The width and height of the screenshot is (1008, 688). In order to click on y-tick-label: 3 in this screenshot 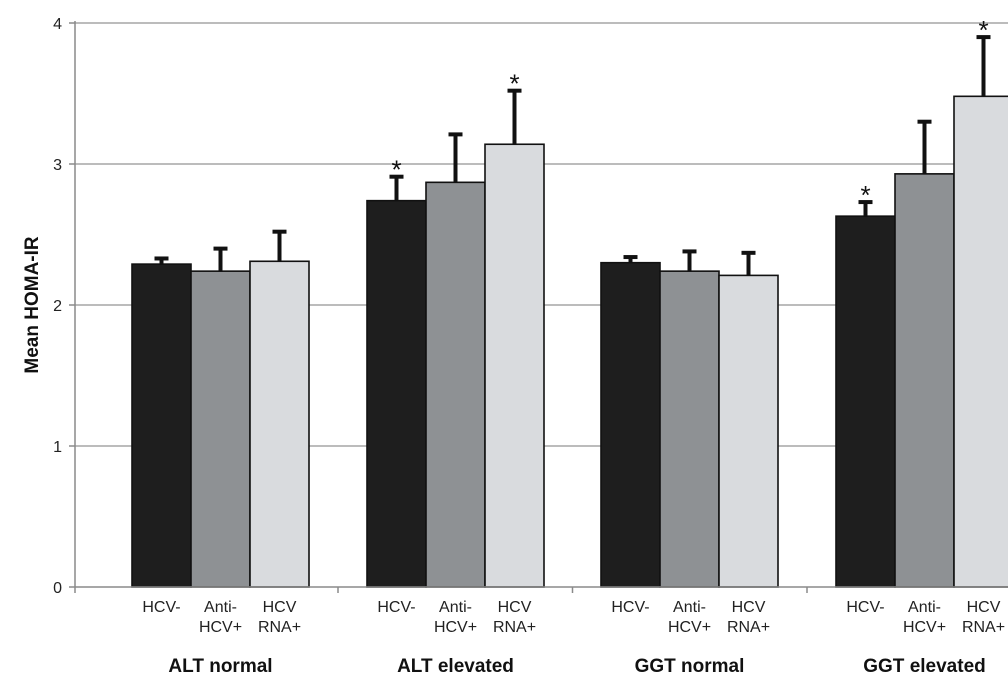, I will do `click(57, 165)`.